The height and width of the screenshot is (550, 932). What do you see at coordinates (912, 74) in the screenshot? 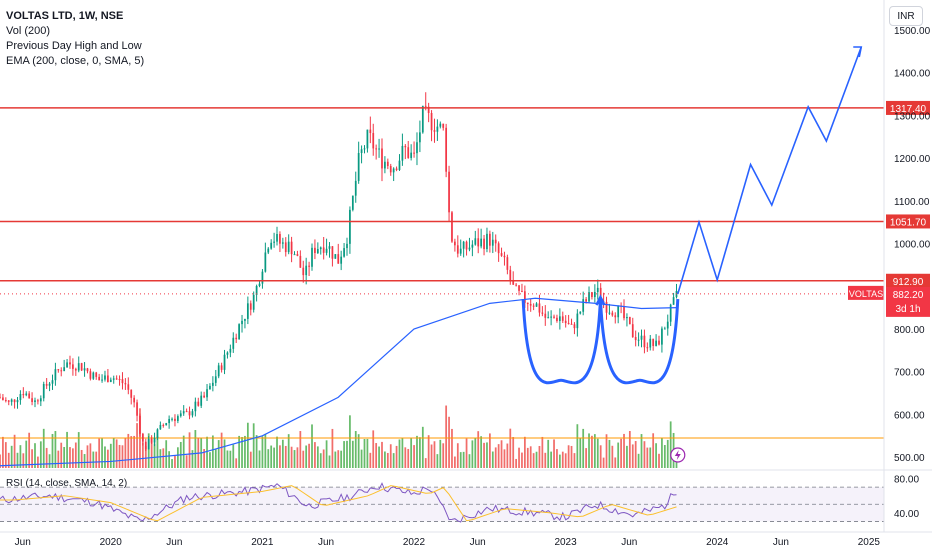
I see `price-tick-label: 1400.00` at bounding box center [912, 74].